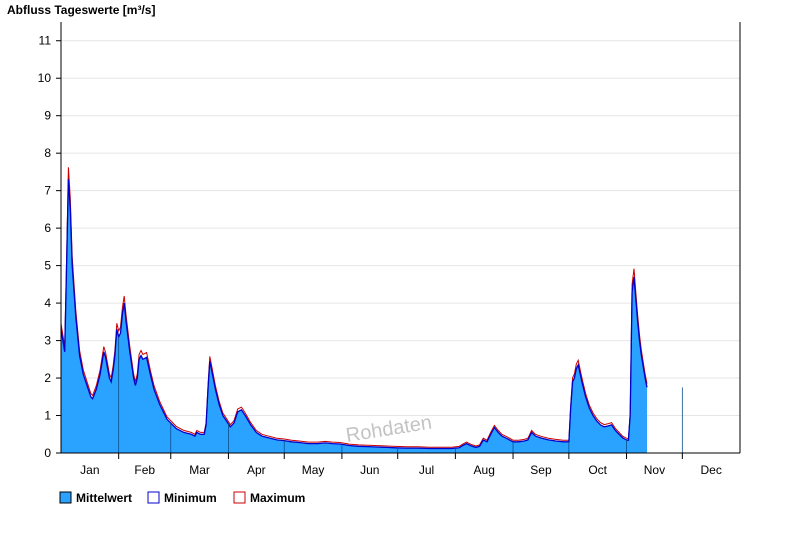 This screenshot has width=800, height=550. Describe the element at coordinates (239, 497) in the screenshot. I see `legend-maximum-swatch` at that location.